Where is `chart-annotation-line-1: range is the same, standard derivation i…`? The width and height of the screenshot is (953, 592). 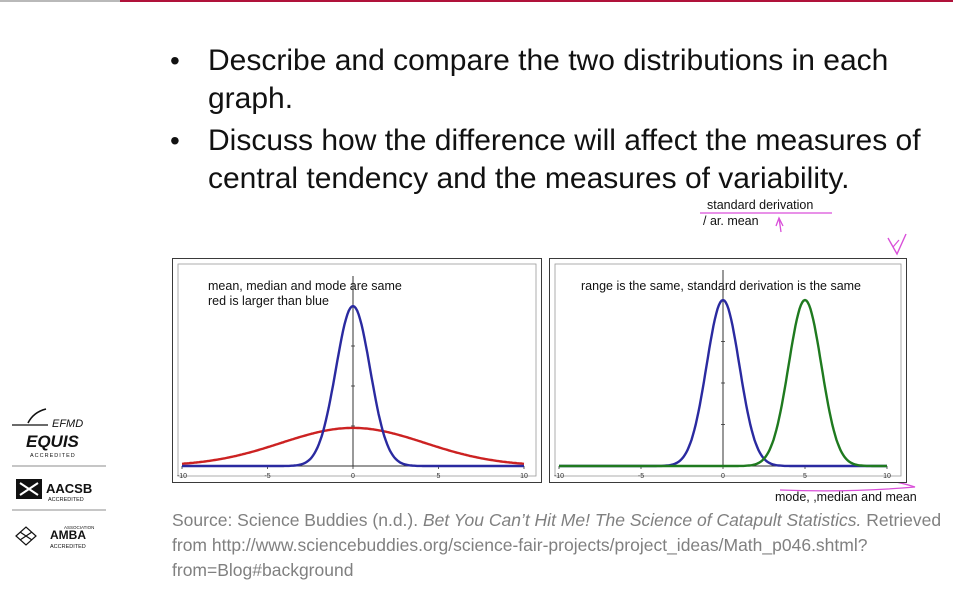
chart-annotation-line-1: range is the same, standard derivation i… is located at coordinates (721, 286).